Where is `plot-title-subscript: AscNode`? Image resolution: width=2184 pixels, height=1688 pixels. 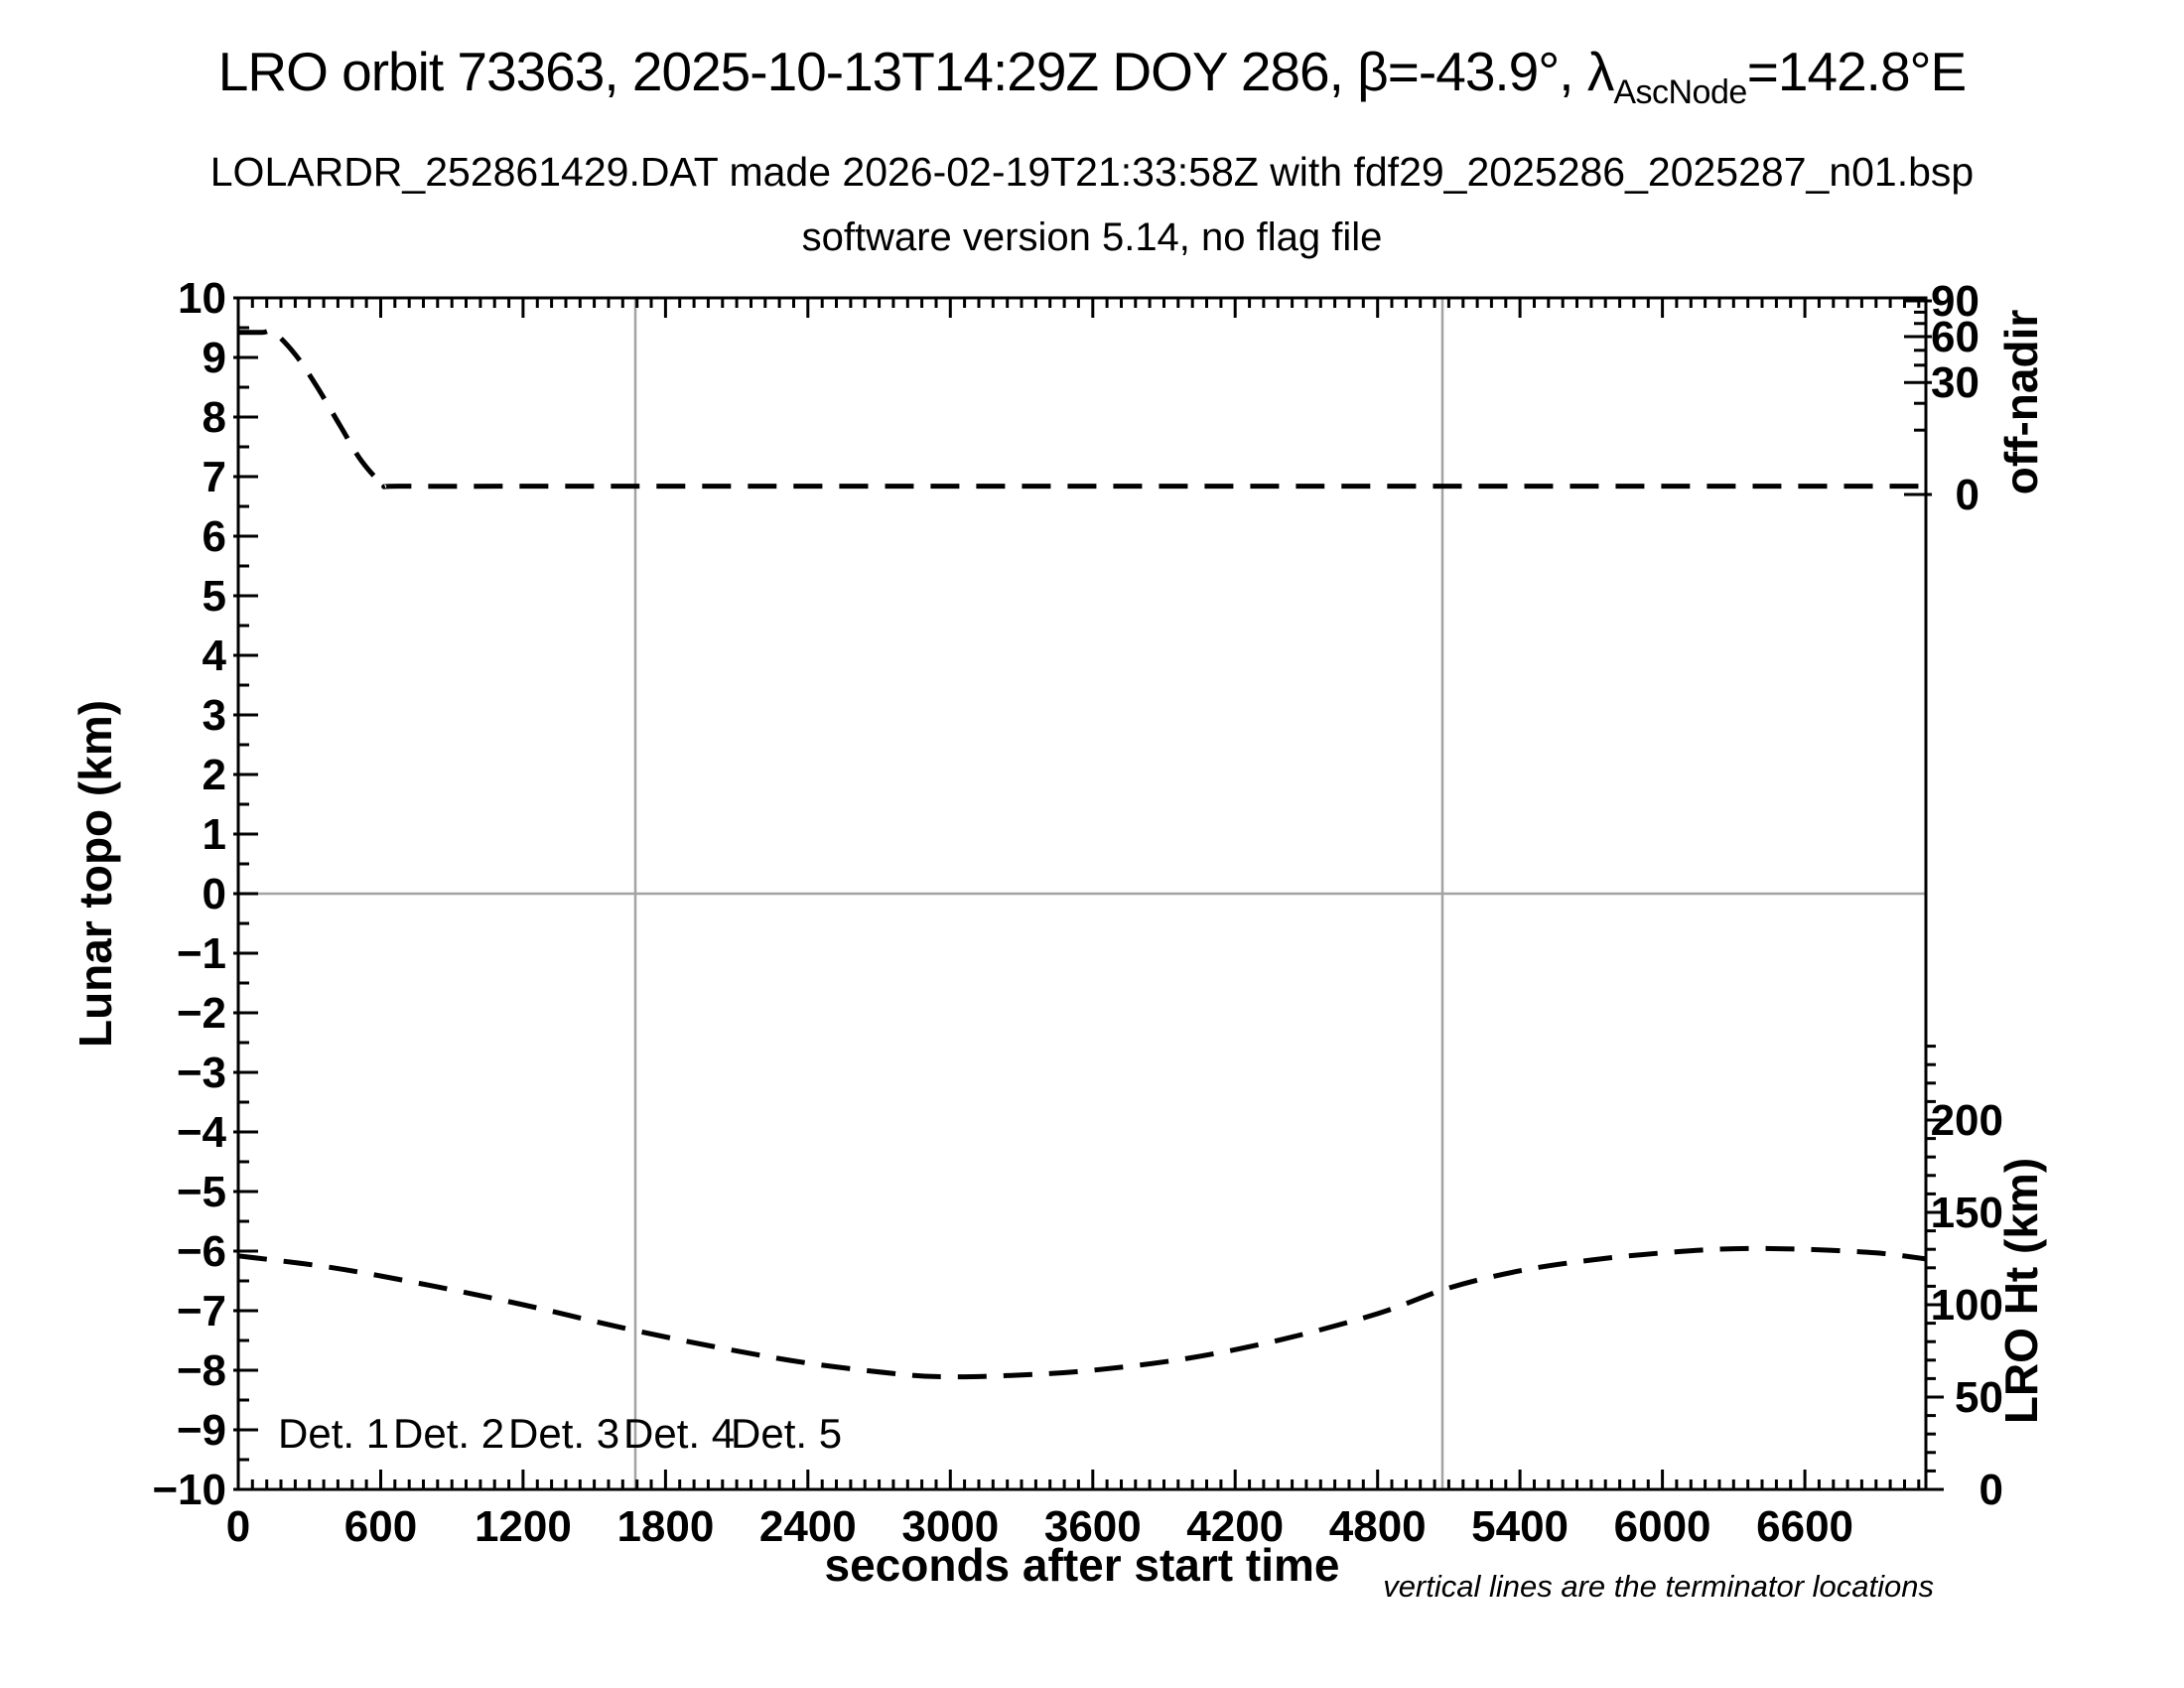
plot-title-subscript: AscNode is located at coordinates (1680, 92).